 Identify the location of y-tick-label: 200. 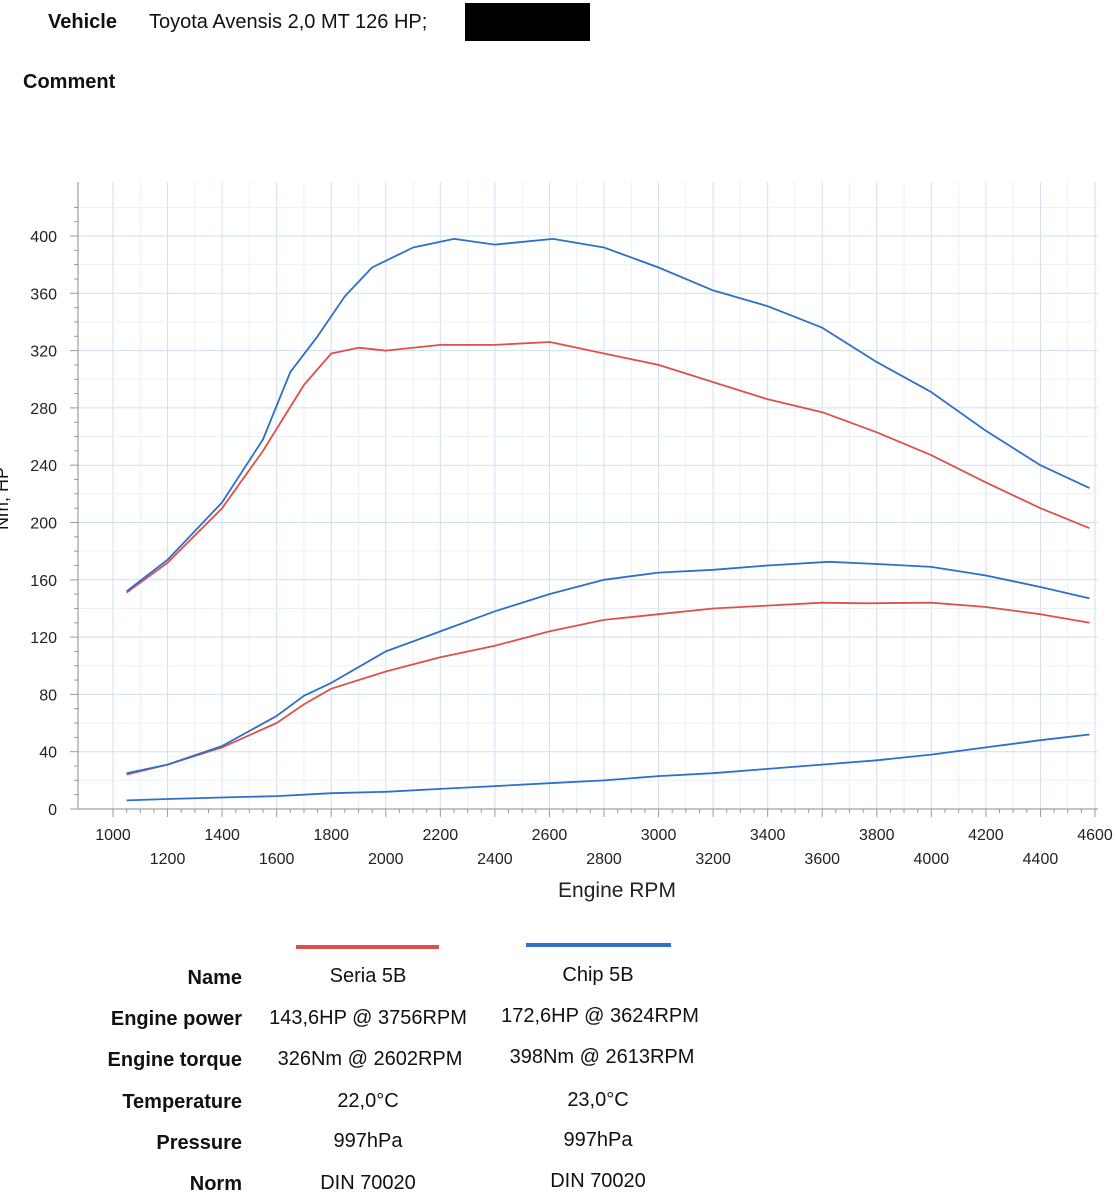
(43, 524).